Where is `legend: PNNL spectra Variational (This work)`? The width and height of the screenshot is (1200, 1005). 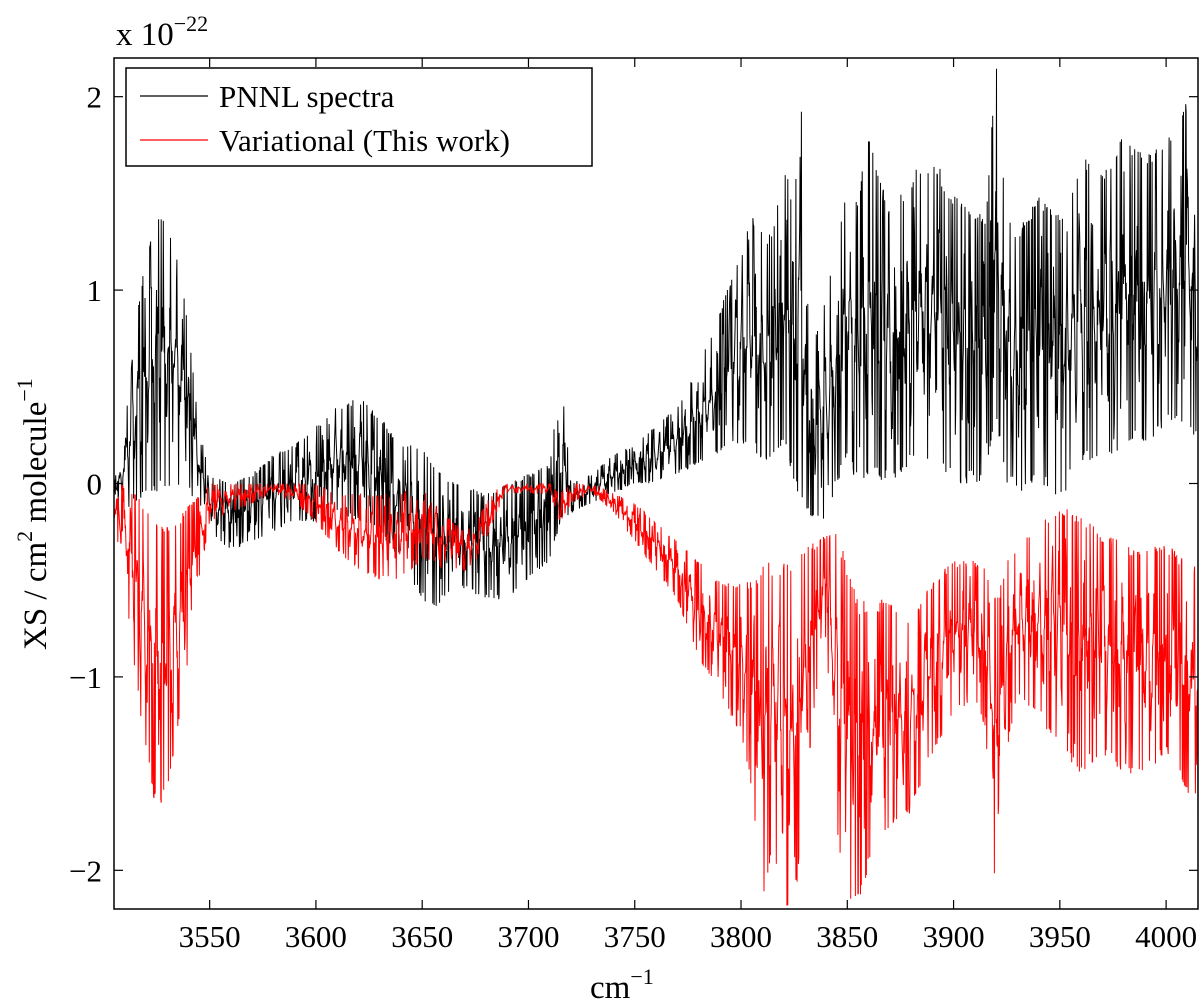 legend: PNNL spectra Variational (This work) is located at coordinates (359, 117).